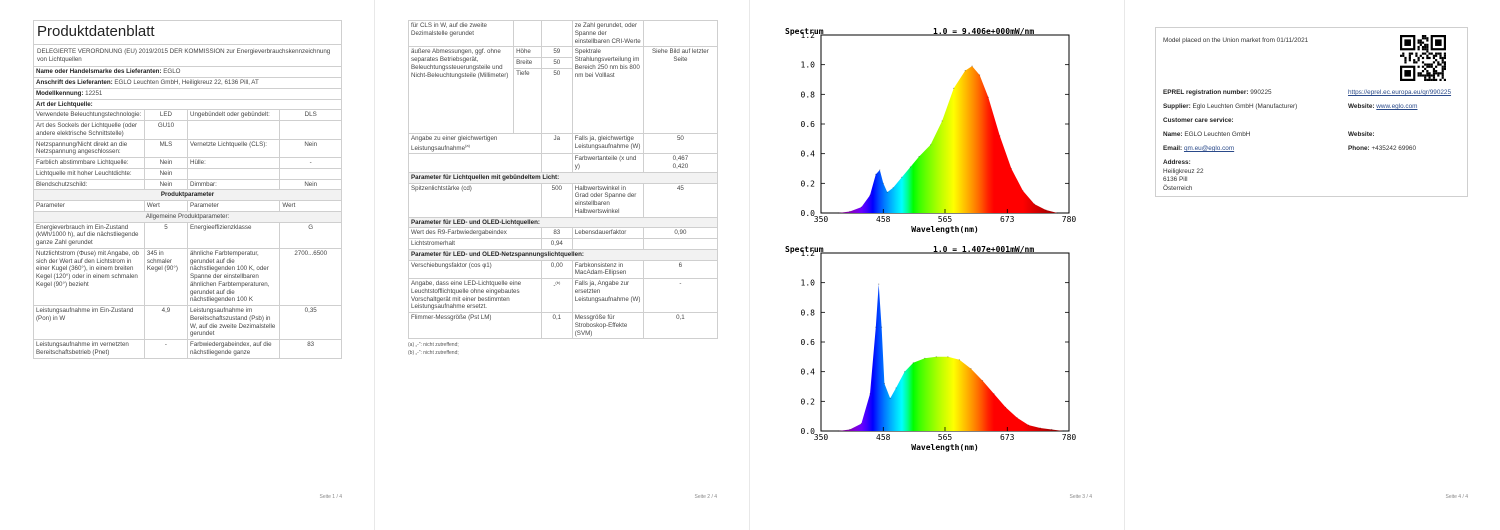  What do you see at coordinates (944, 447) in the screenshot?
I see `x-axis-label: Wavelength(nm)` at bounding box center [944, 447].